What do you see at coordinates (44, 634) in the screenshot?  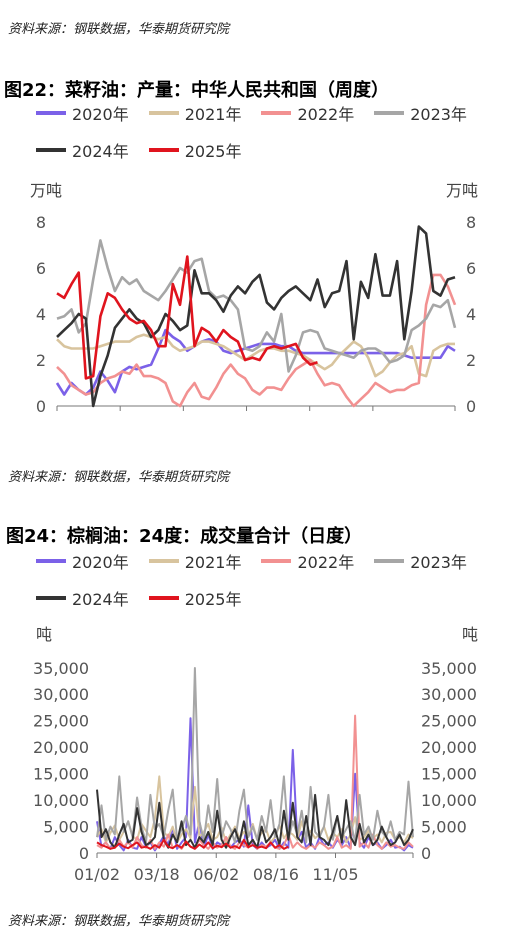 I see `y-unit-left: 吨` at bounding box center [44, 634].